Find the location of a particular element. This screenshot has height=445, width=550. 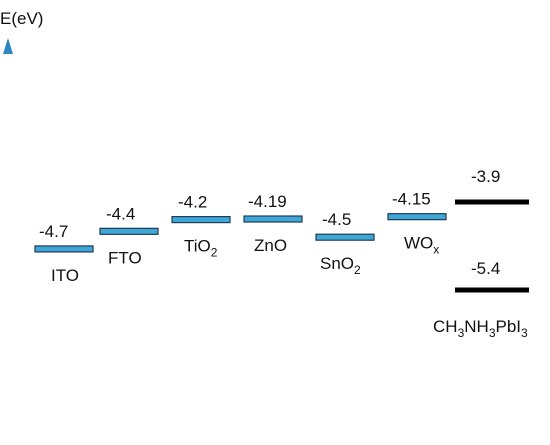

perovskite-cbm-value: -3.9 is located at coordinates (485, 176).